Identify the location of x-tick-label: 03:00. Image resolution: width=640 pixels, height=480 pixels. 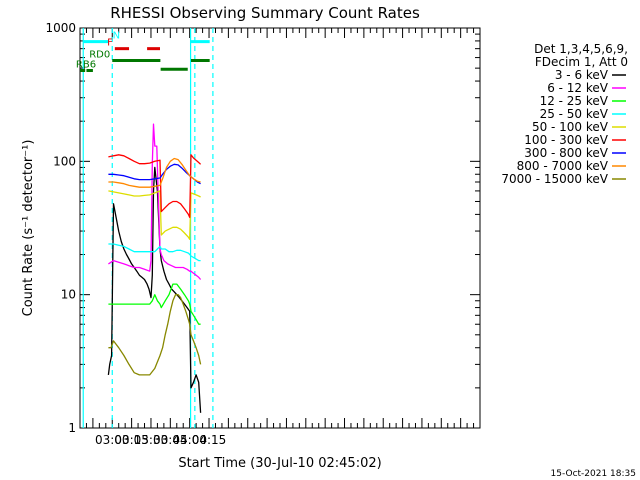
(112, 440).